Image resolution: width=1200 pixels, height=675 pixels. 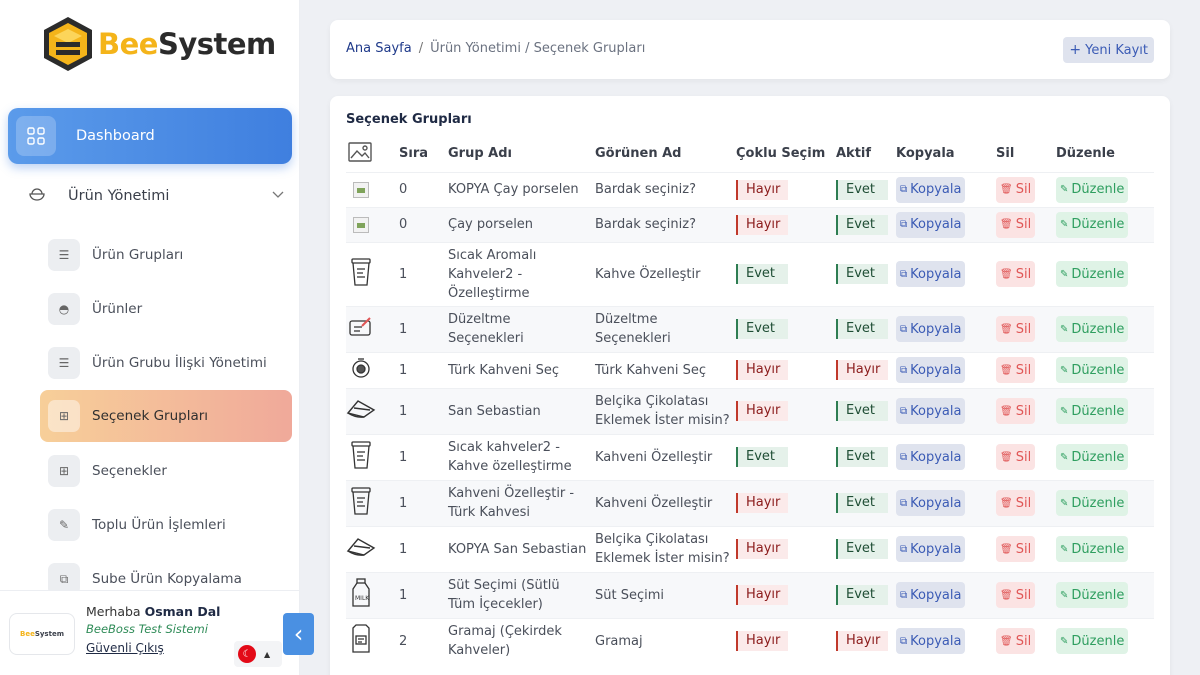 I want to click on caret-up-icon: ▲, so click(x=267, y=654).